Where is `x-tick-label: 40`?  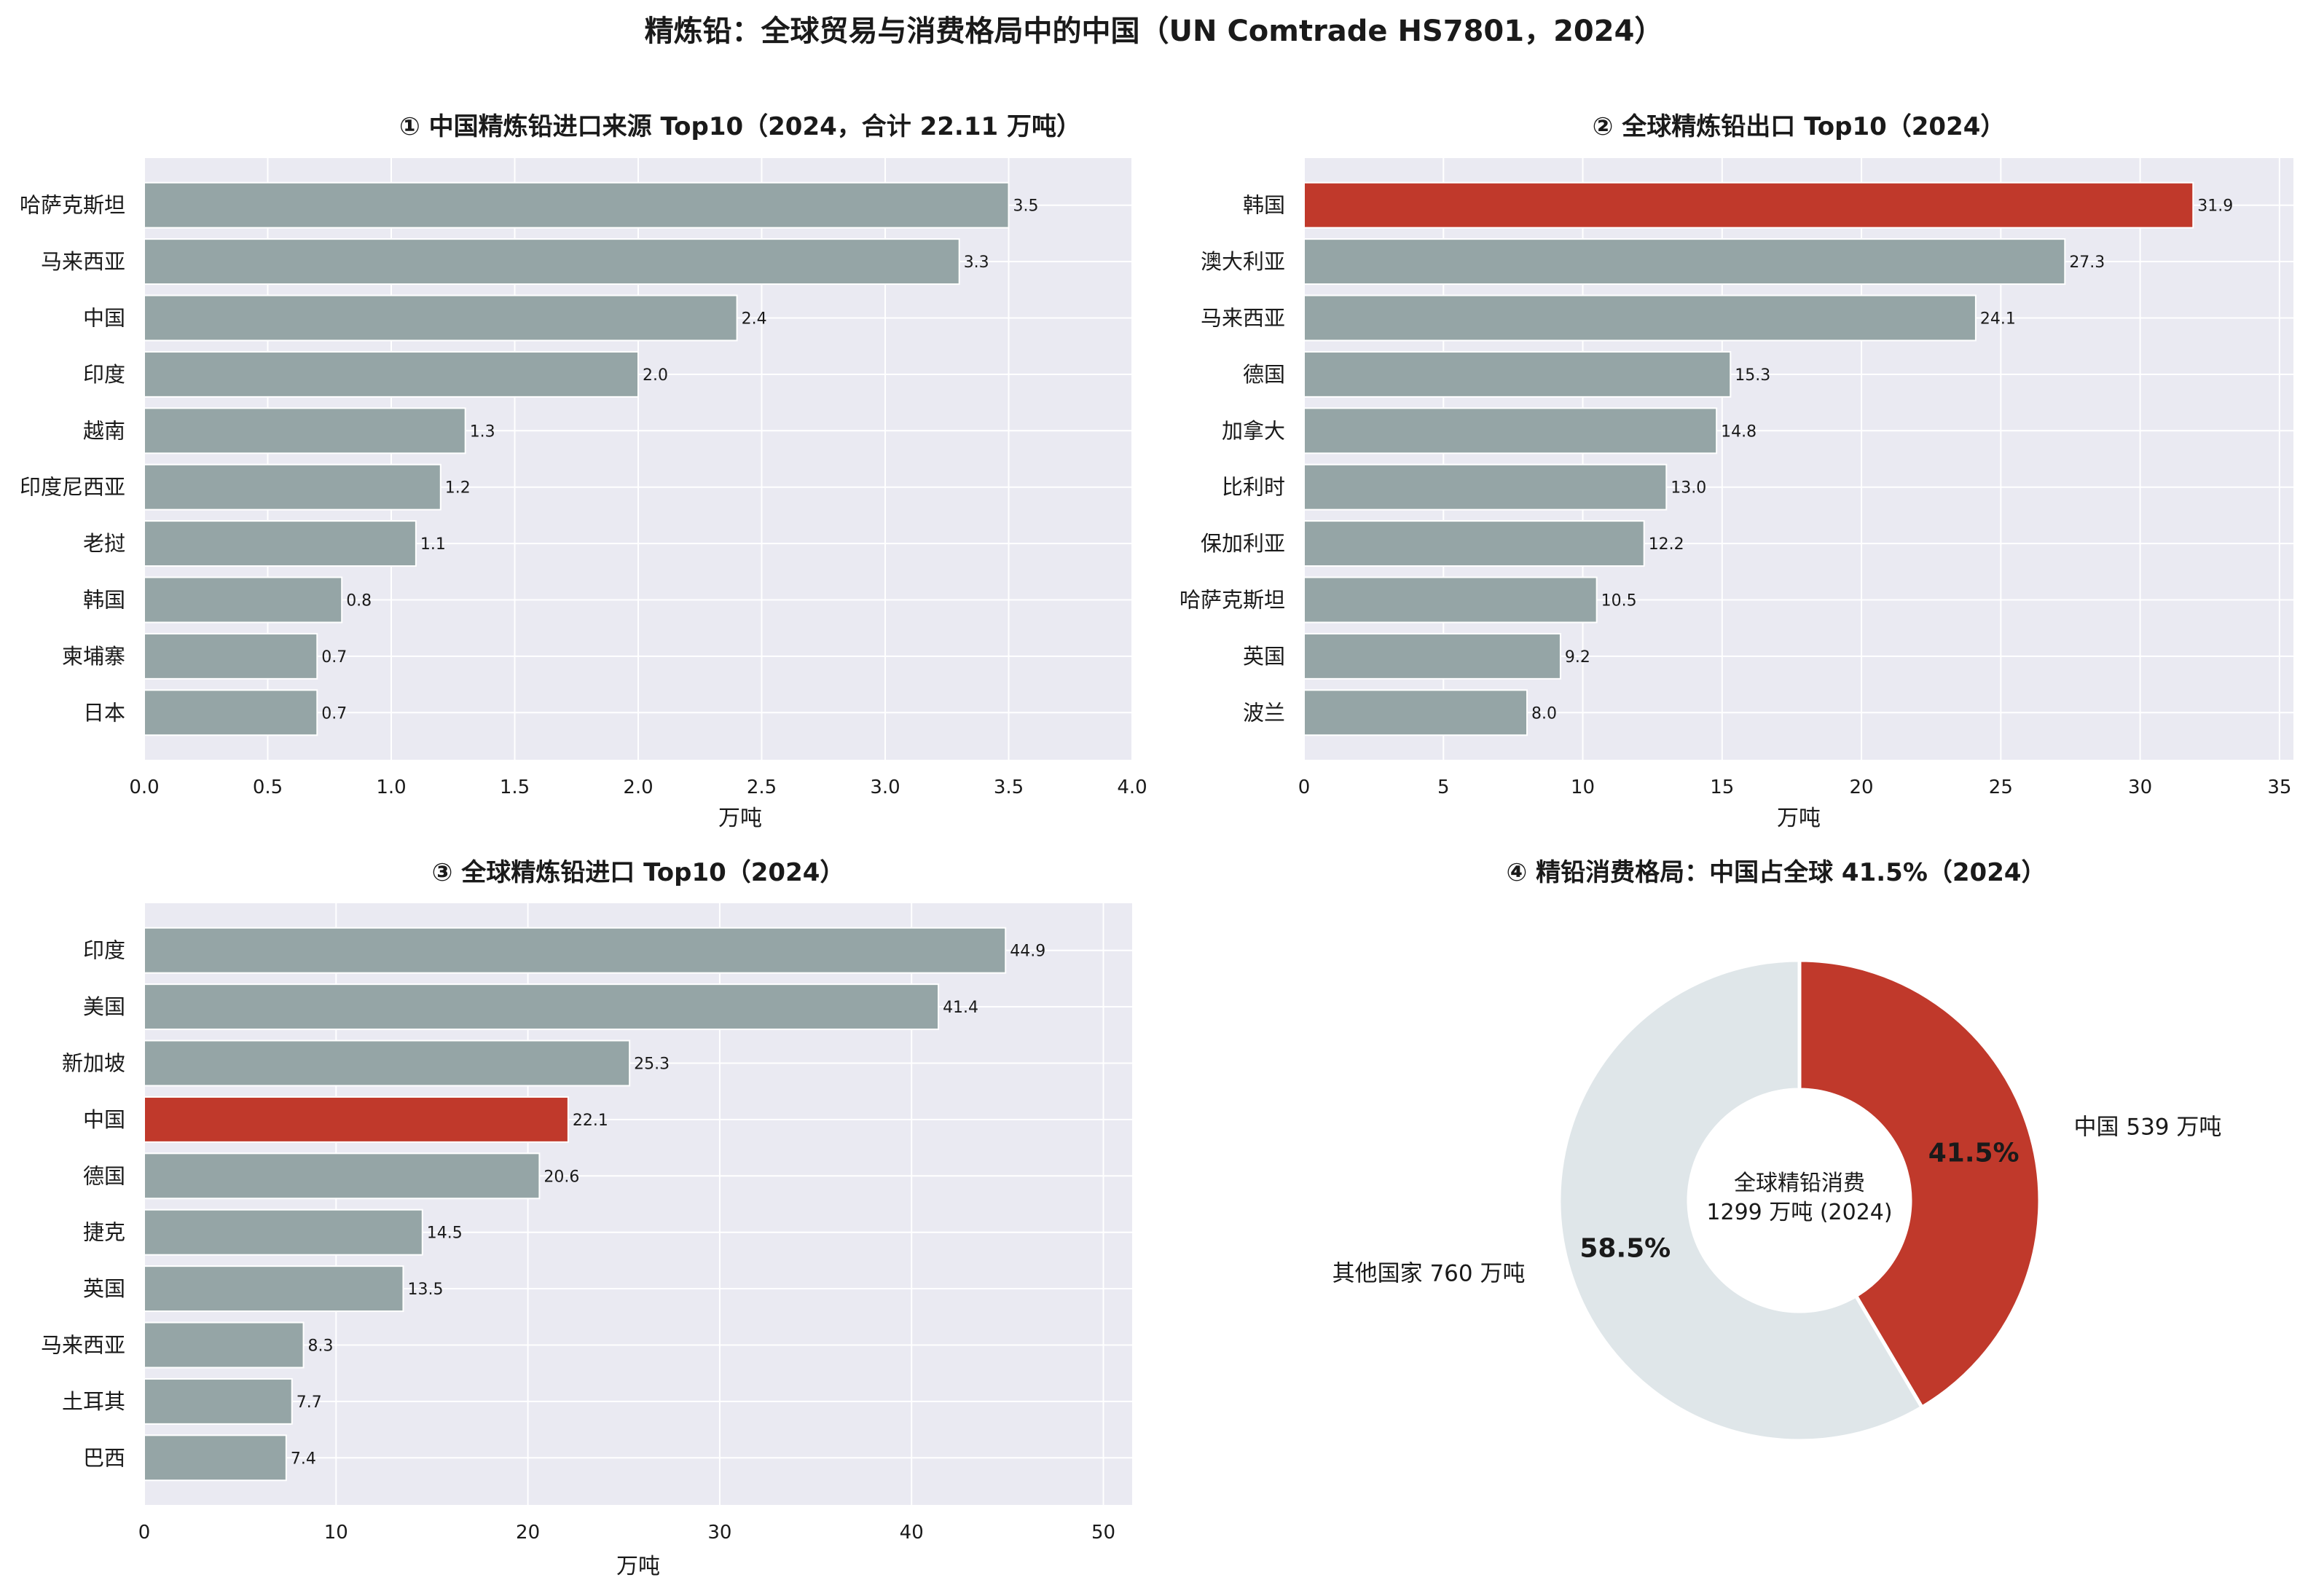 x-tick-label: 40 is located at coordinates (912, 1533).